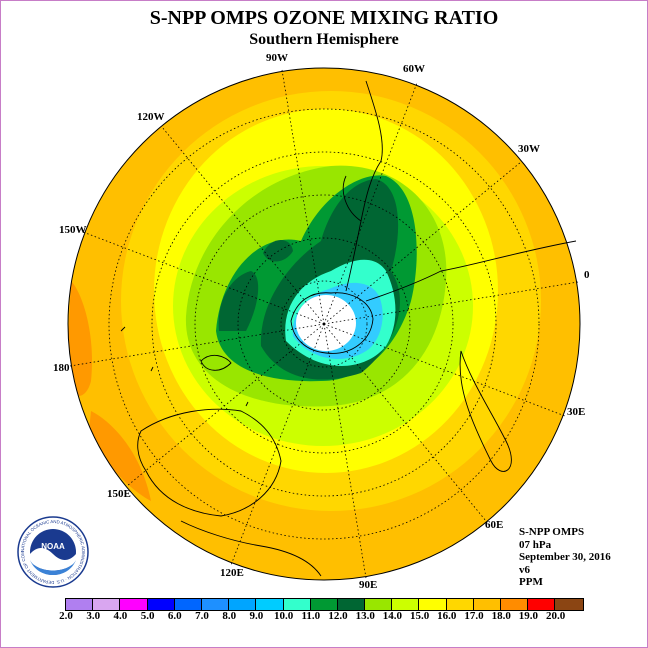 Image resolution: width=648 pixels, height=648 pixels. I want to click on colorbar-label: 9.0, so click(256, 616).